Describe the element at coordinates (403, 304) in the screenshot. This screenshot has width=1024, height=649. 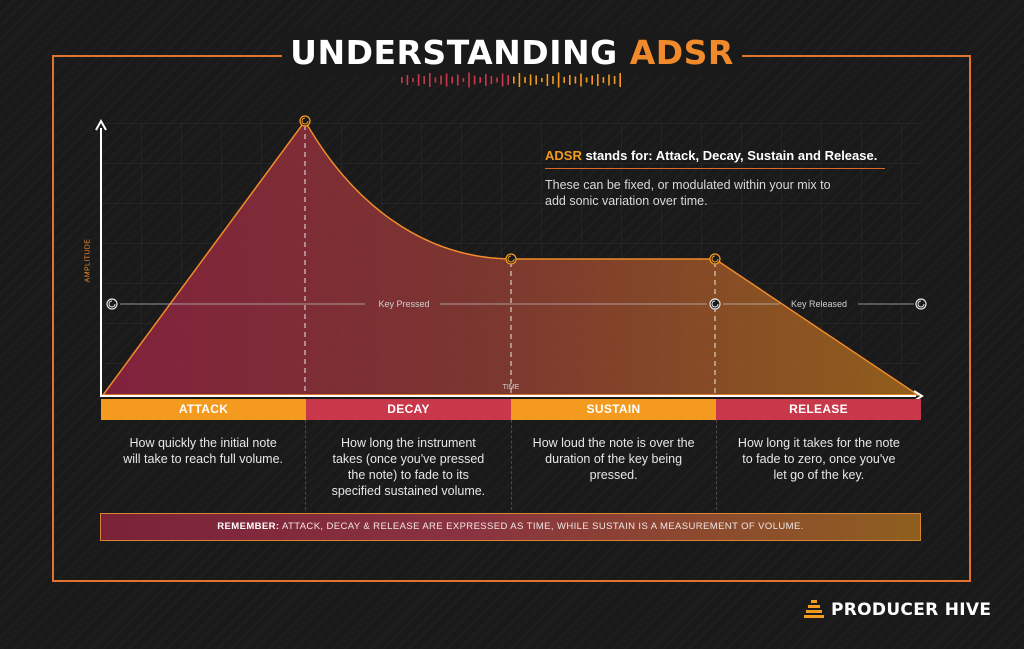
I see `key-pressed-label: Key Pressed` at that location.